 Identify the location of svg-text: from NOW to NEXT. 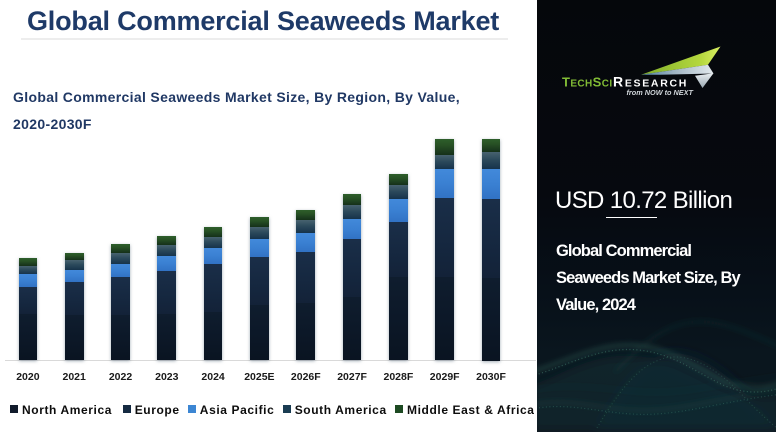
(660, 92).